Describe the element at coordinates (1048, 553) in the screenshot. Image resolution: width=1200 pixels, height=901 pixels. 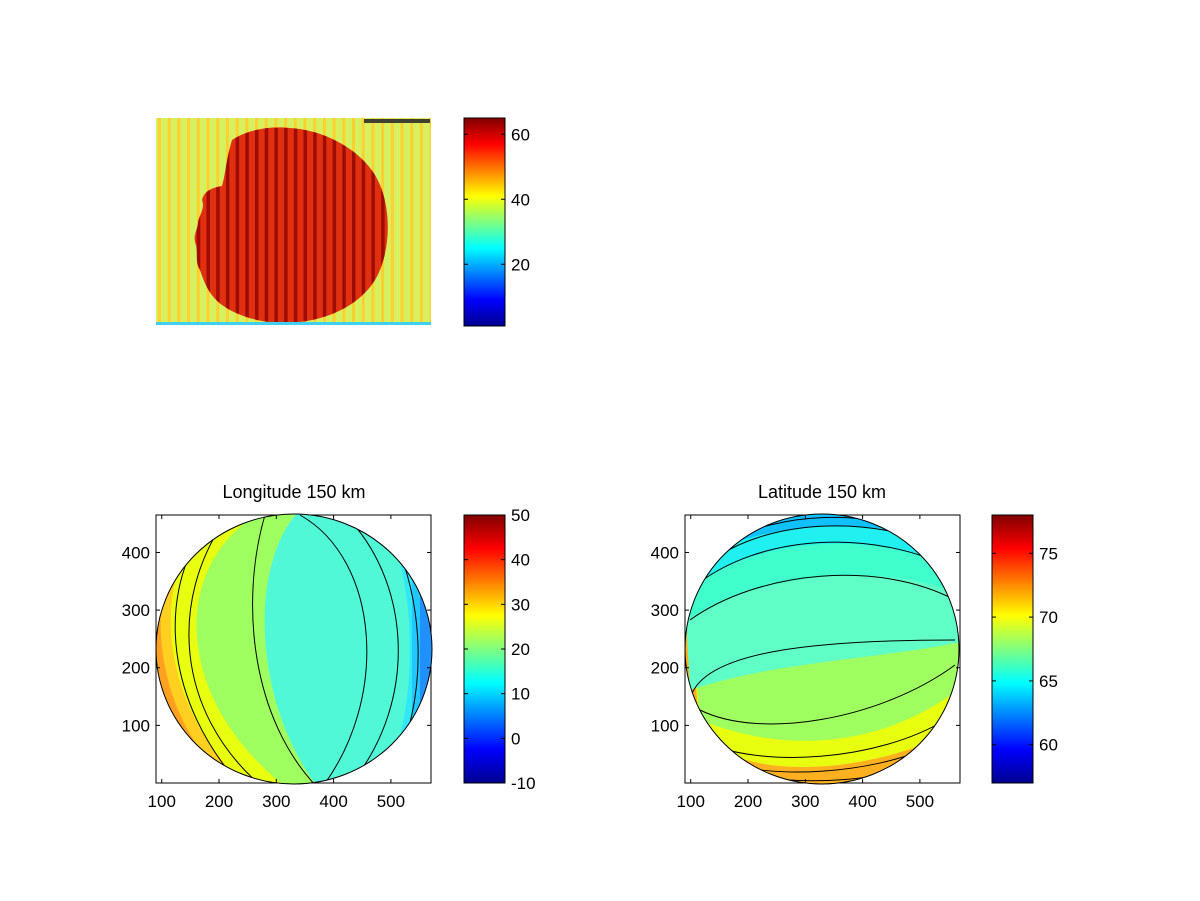
I see `colorbar-tick-label: 75` at that location.